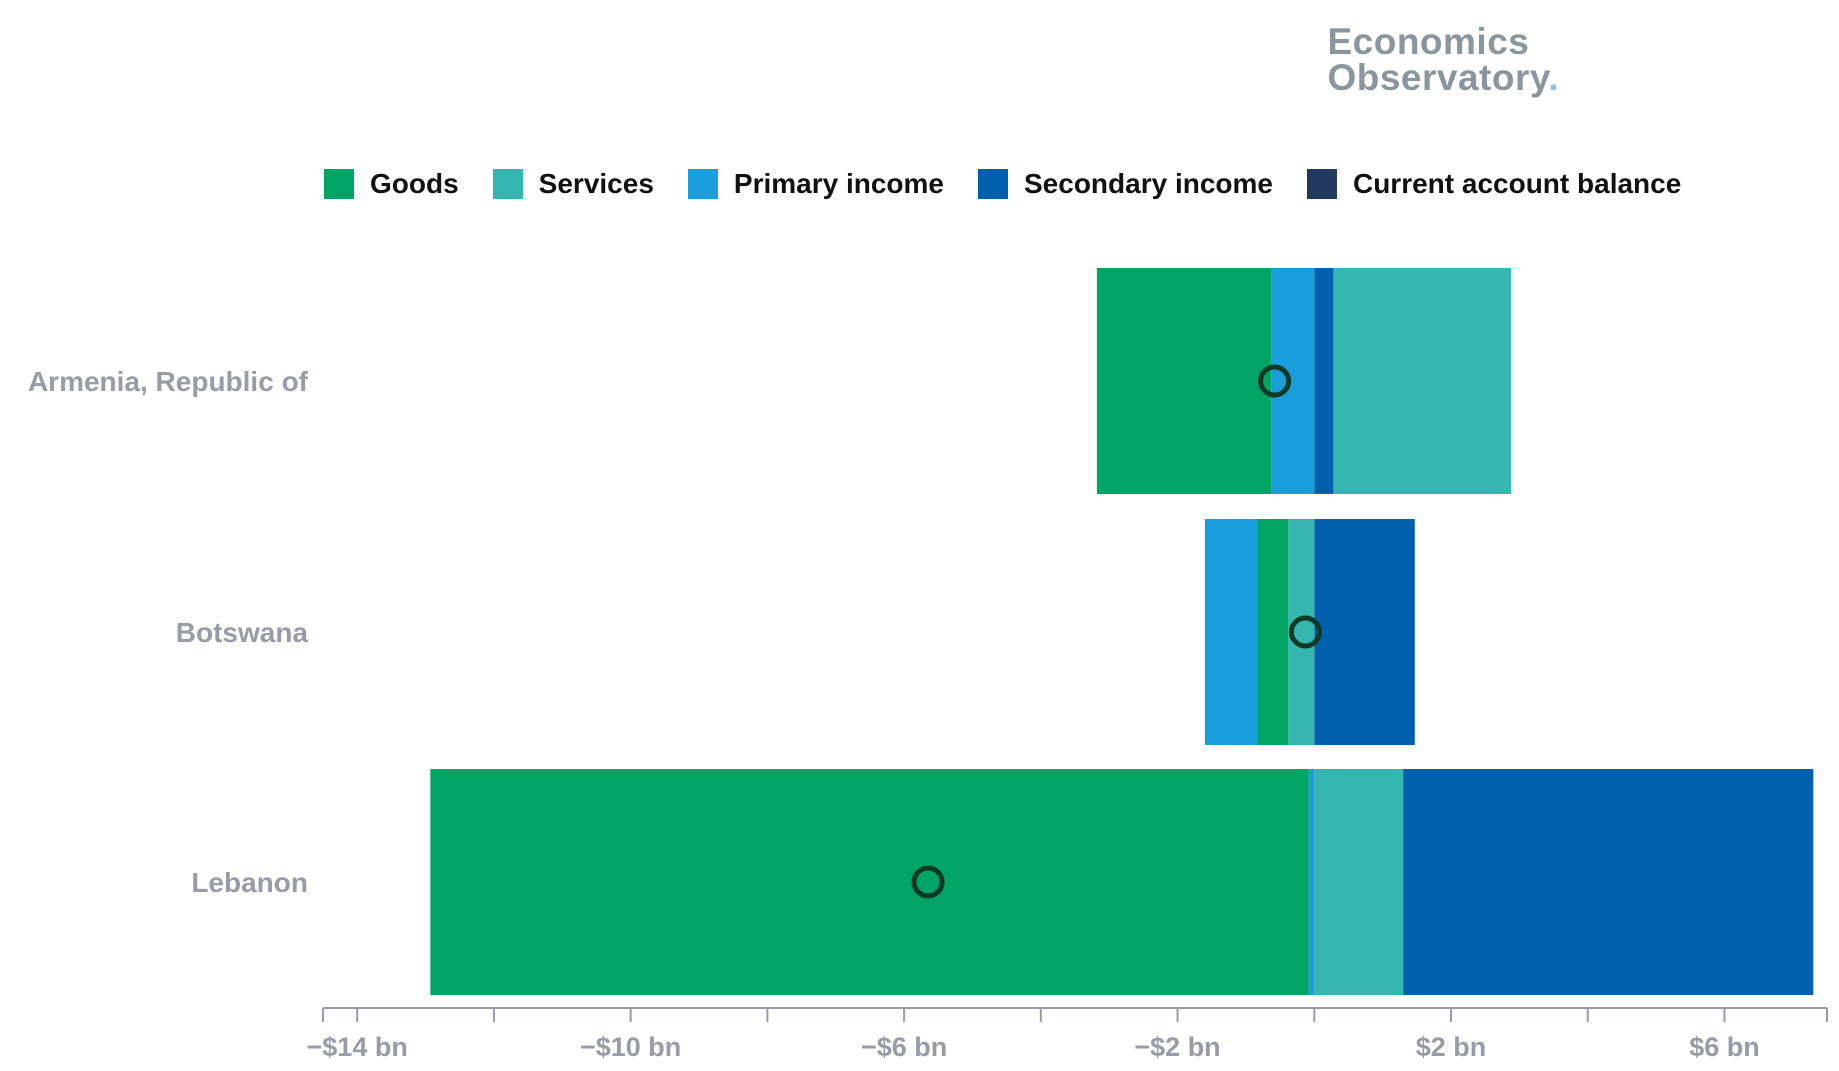  Describe the element at coordinates (1184, 381) in the screenshot. I see `bar-armenia-republic-of-goods` at that location.